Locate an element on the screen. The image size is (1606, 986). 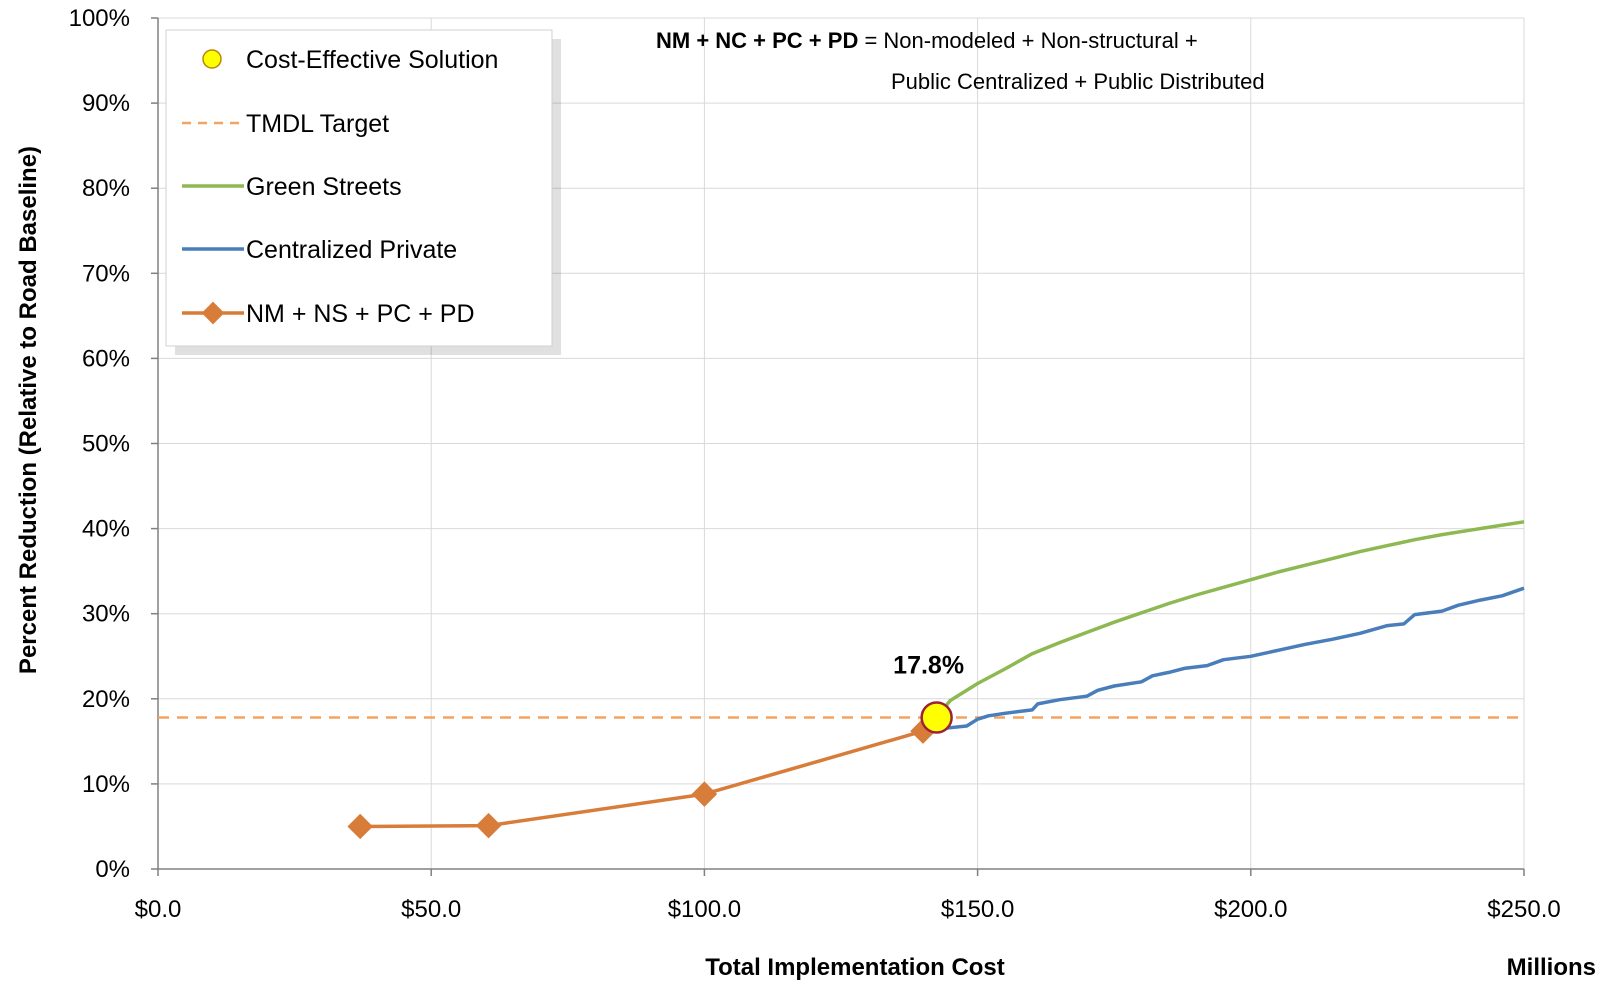
legend-box is located at coordinates (359, 188).